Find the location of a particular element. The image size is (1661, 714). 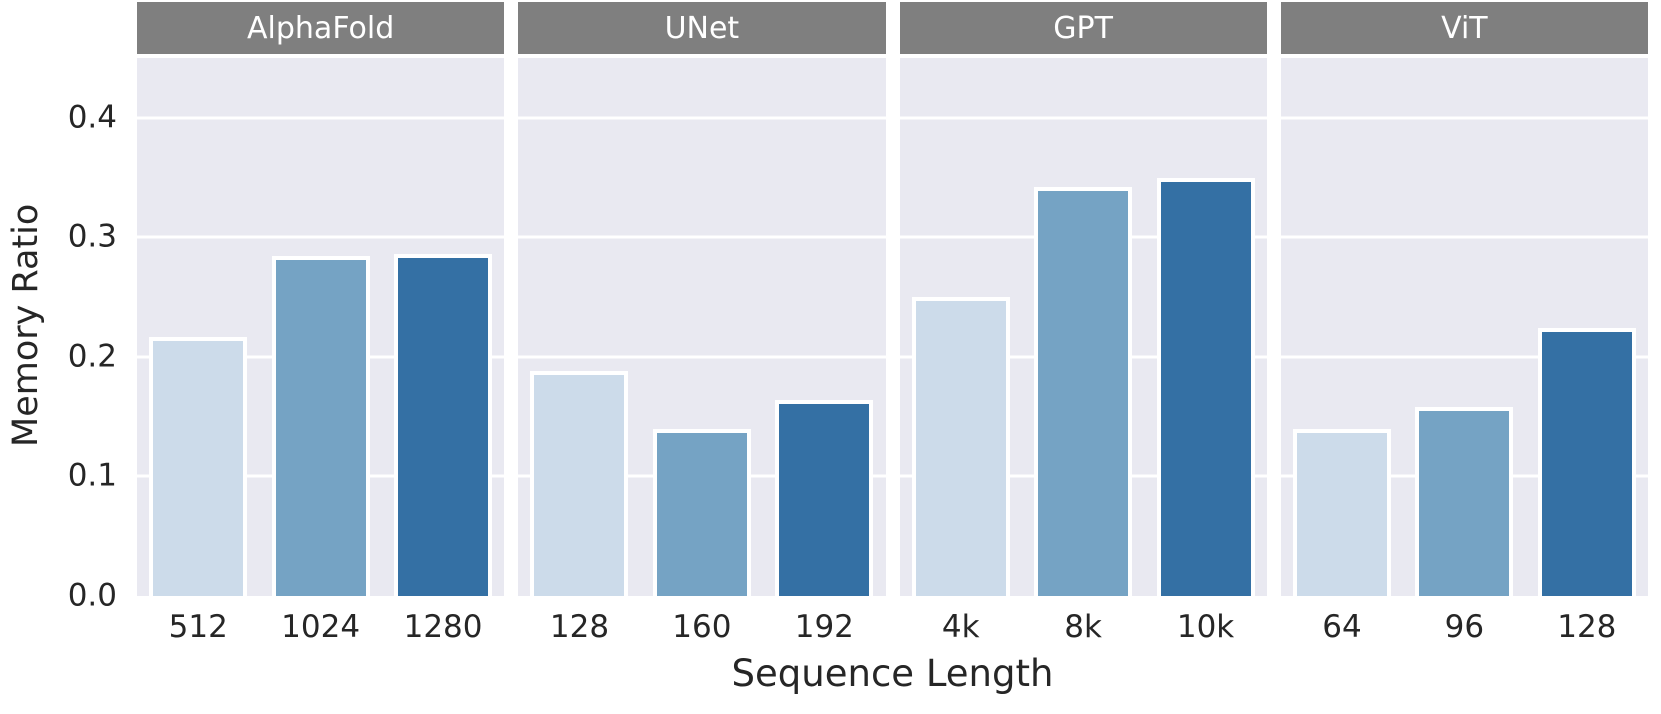

x-tick-label: 4k is located at coordinates (960, 627).